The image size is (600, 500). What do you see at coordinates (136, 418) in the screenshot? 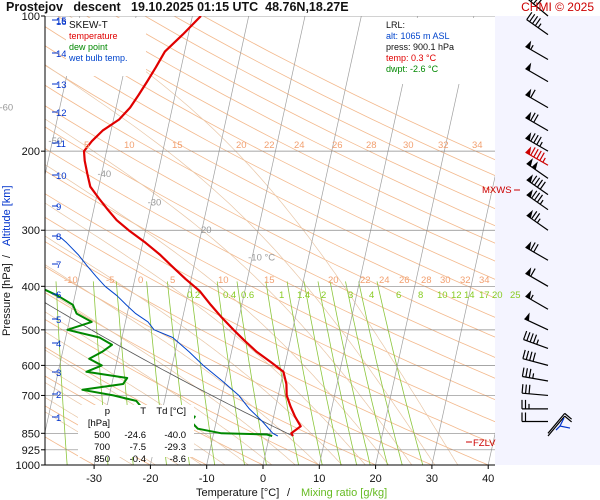
I see `summary-table-header: p [hPa] T Td [°C]` at bounding box center [136, 418].